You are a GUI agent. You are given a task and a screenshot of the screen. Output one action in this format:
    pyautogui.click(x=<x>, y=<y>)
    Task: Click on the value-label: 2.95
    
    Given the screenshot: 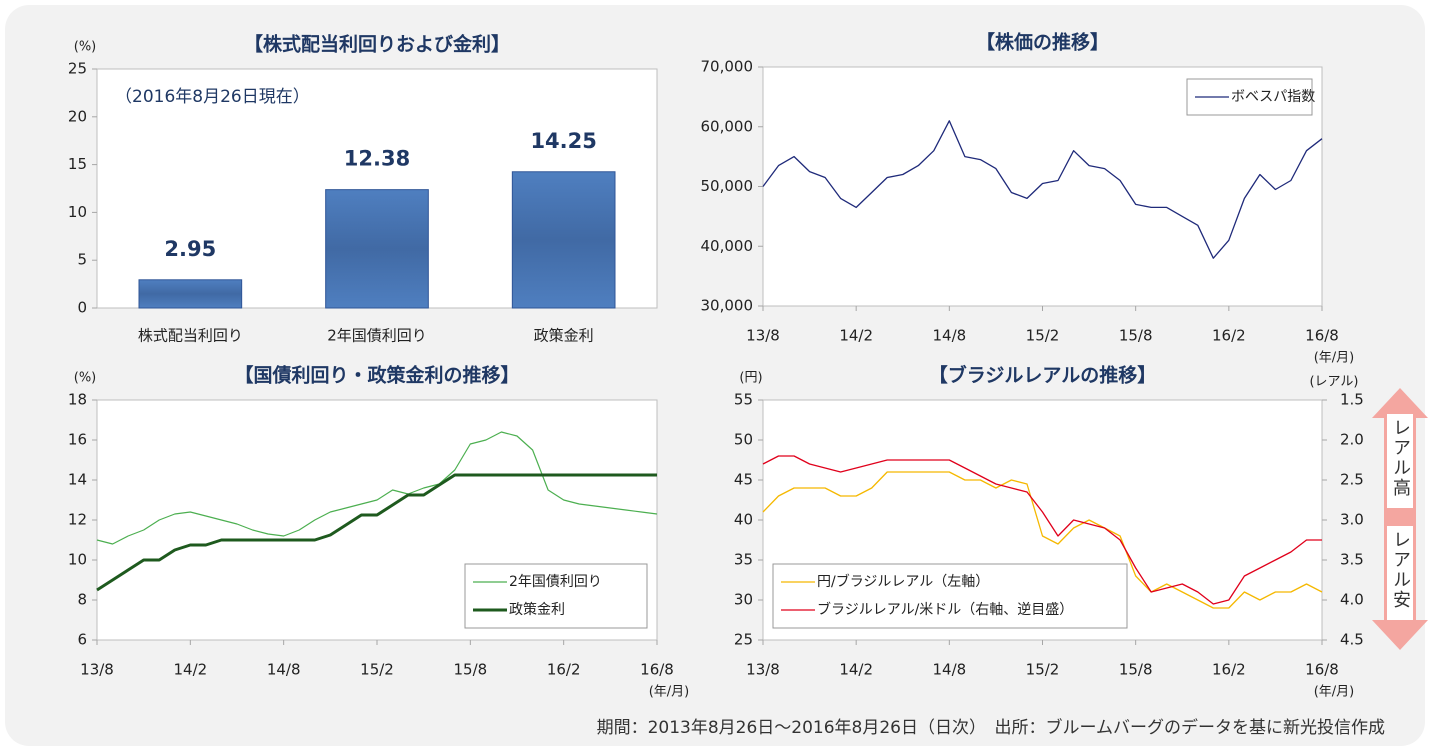 What is the action you would take?
    pyautogui.click(x=190, y=249)
    